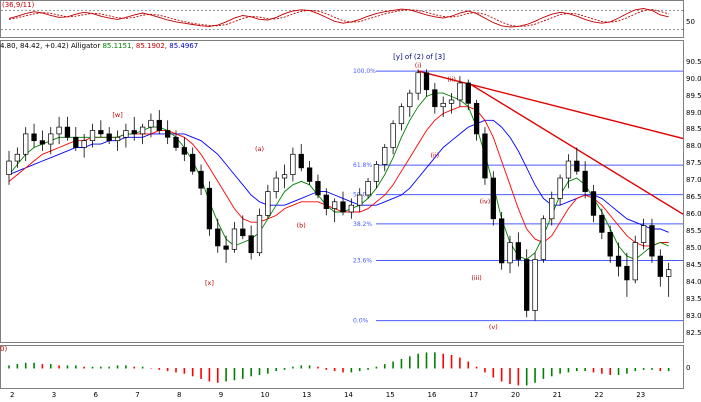  I want to click on alligator-teeth-value: 85.1902,, so click(151, 46).